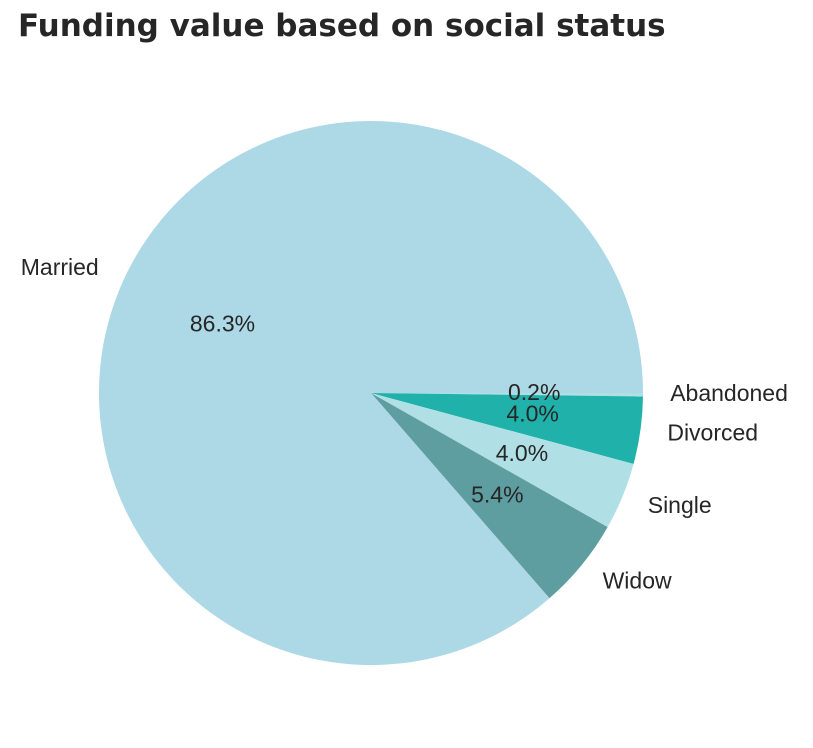 The height and width of the screenshot is (748, 813). Describe the element at coordinates (342, 26) in the screenshot. I see `chart-title: Funding value based on social status` at that location.